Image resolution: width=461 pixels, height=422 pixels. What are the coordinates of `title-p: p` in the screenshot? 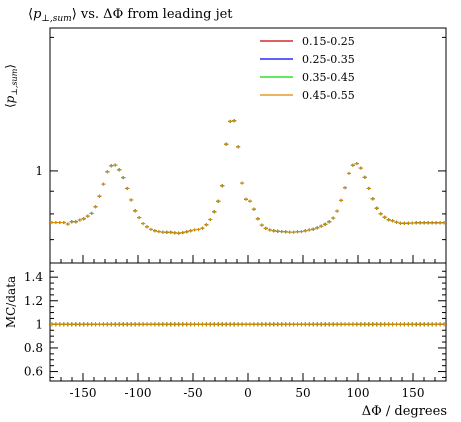 It's located at (37, 14).